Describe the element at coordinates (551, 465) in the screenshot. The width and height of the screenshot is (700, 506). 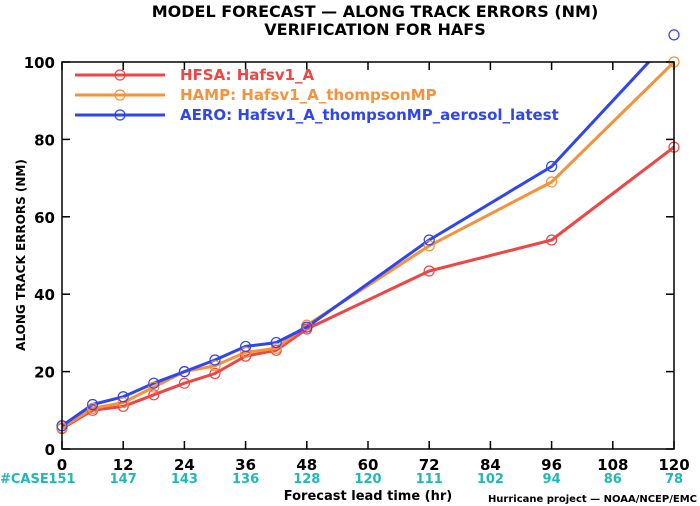
I see `x-tick-label: 96` at that location.